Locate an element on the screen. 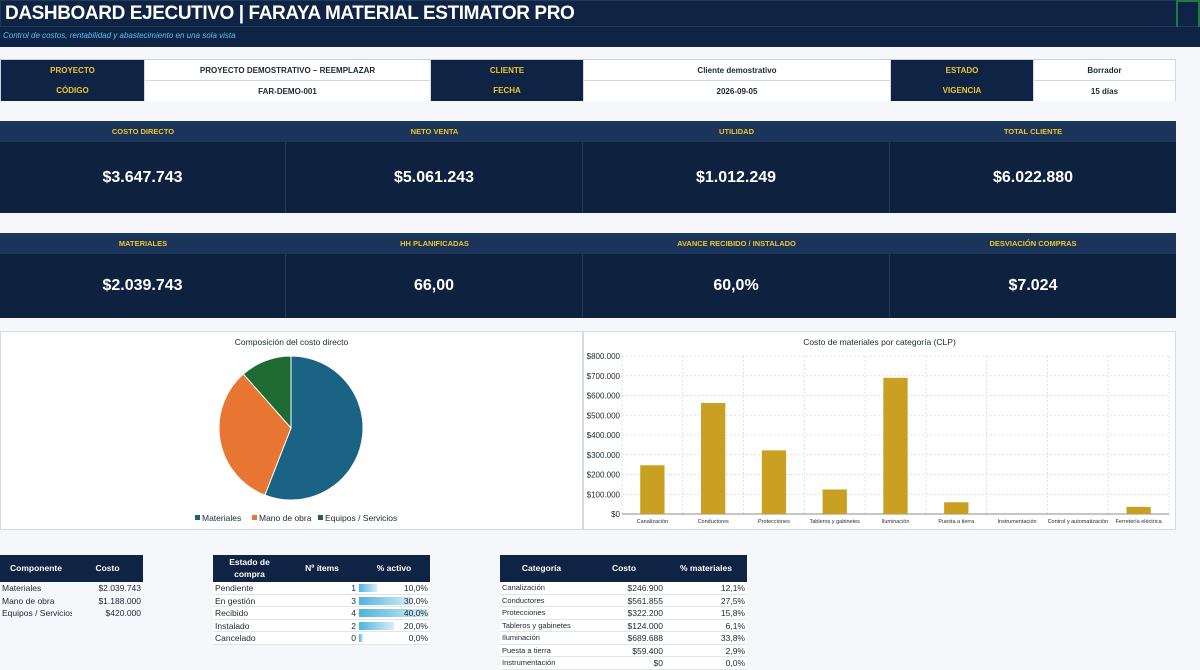 The height and width of the screenshot is (670, 1200). vigencia-label: VIGENCIA is located at coordinates (962, 90).